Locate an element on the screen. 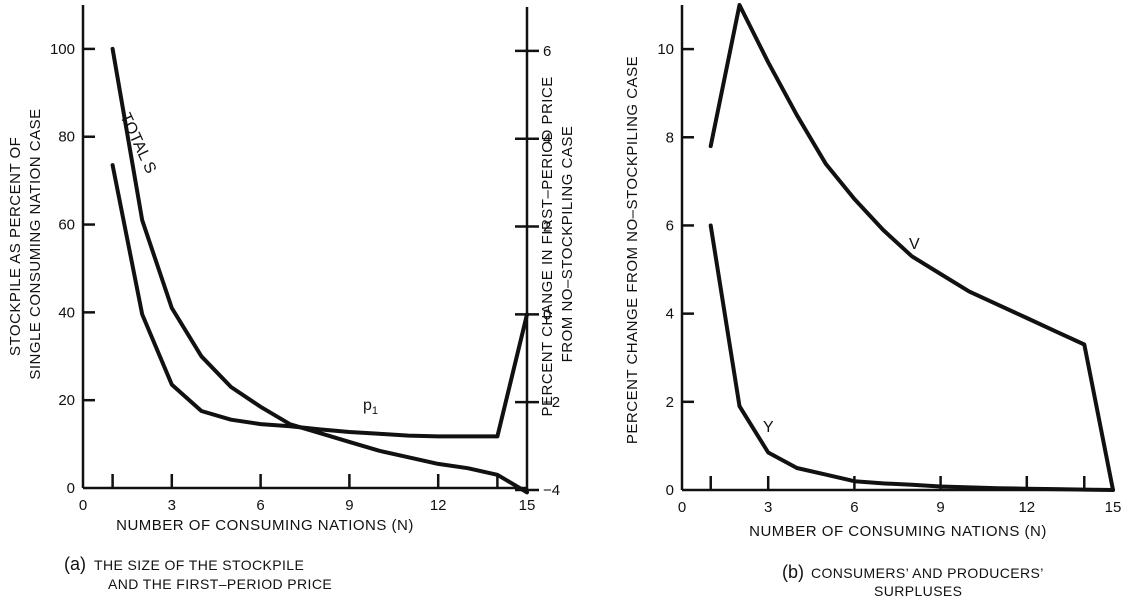  panel-b-curve-label-y: Y is located at coordinates (768, 427).